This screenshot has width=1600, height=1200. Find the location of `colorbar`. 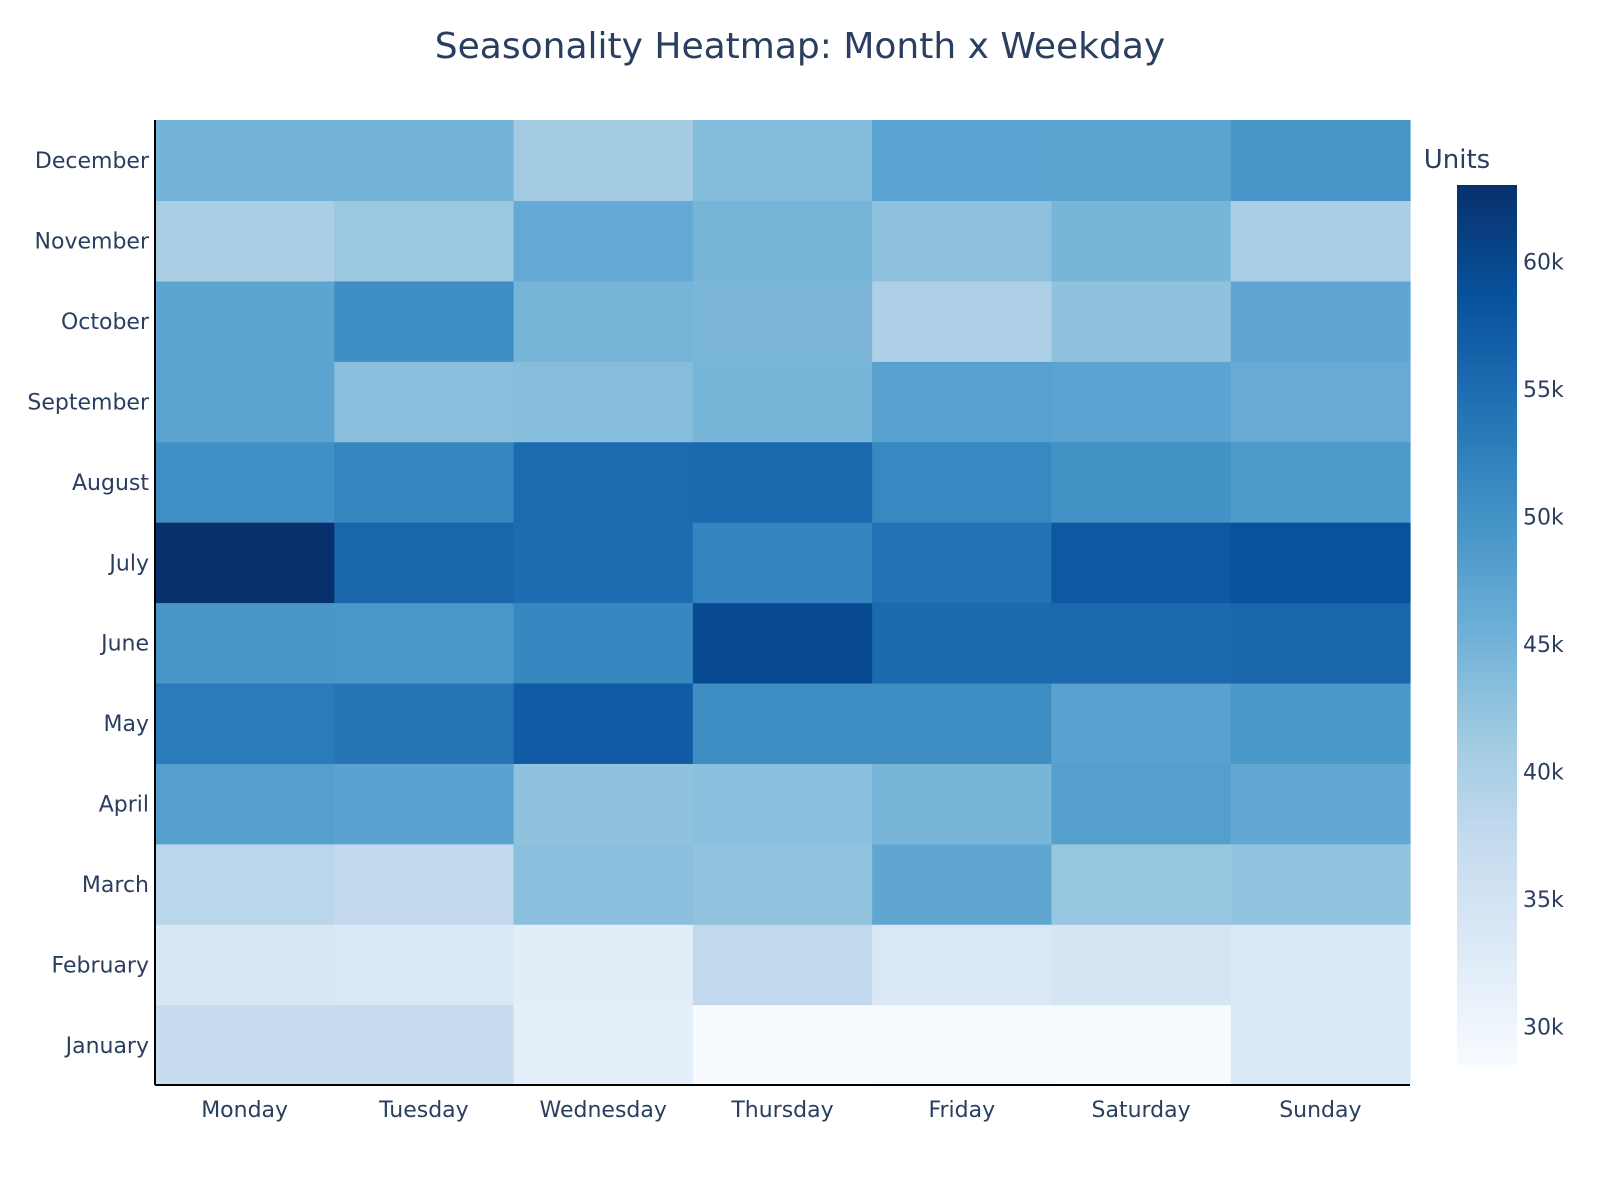

colorbar is located at coordinates (1487, 625).